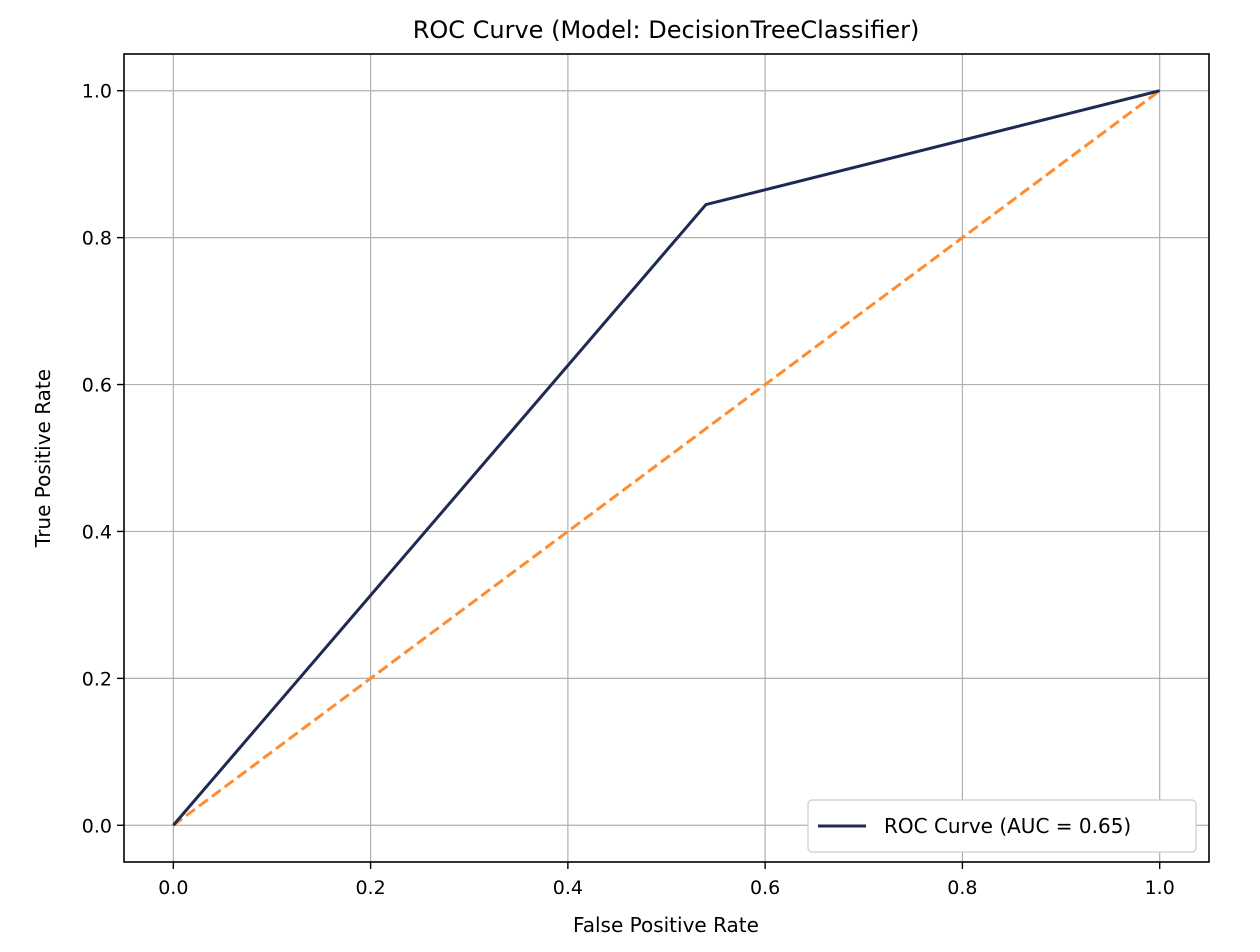 This screenshot has width=1260, height=952. I want to click on y-tick-label: 1.0, so click(97, 92).